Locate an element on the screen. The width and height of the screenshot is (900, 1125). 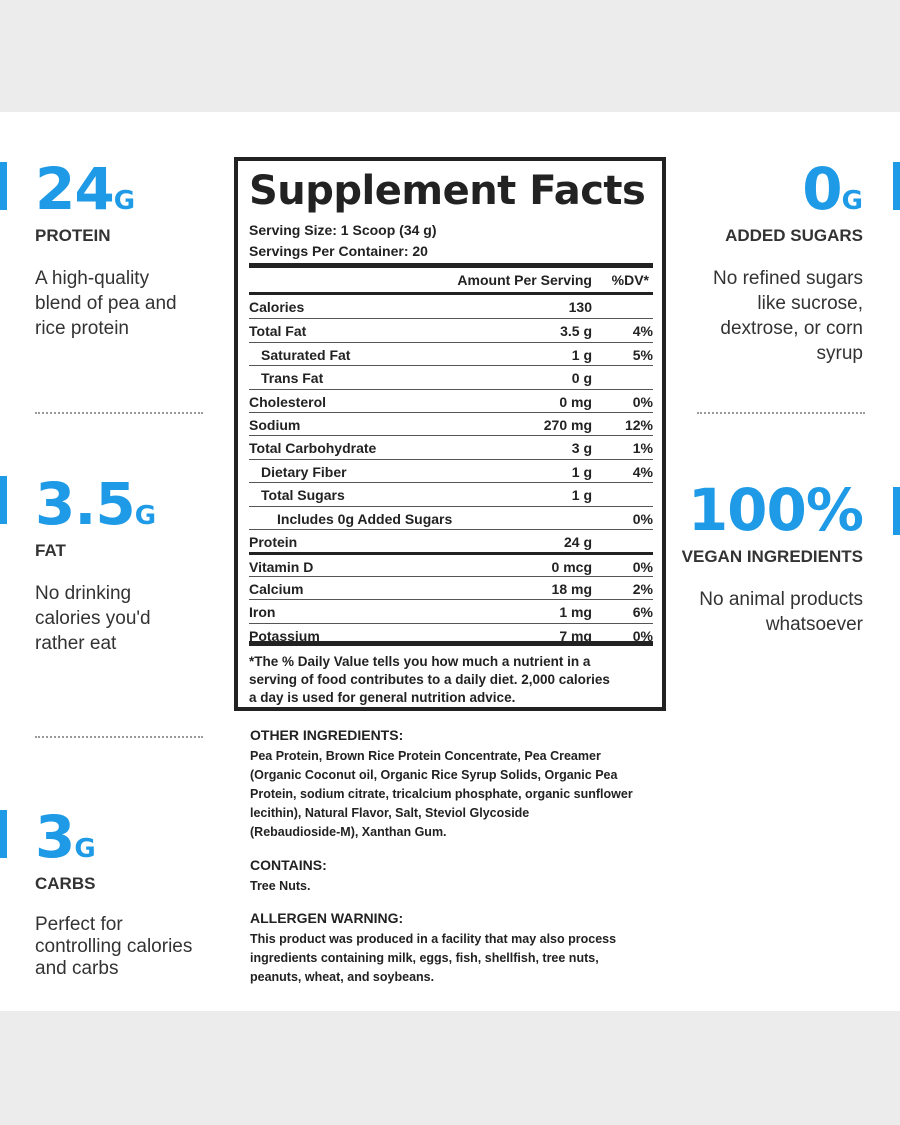
nutrient-amount: 7 mg is located at coordinates (575, 635).